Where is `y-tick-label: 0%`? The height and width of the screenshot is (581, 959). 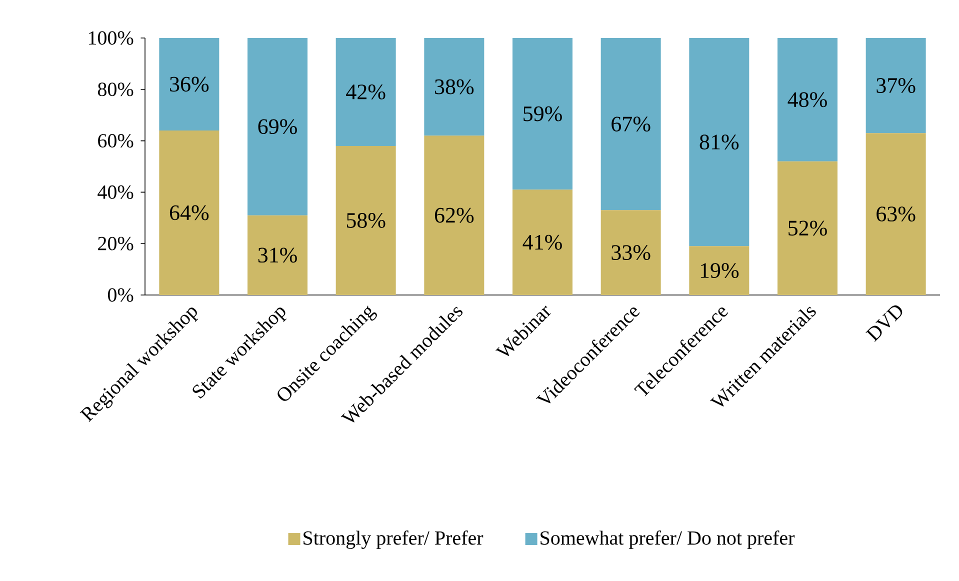
y-tick-label: 0% is located at coordinates (121, 295).